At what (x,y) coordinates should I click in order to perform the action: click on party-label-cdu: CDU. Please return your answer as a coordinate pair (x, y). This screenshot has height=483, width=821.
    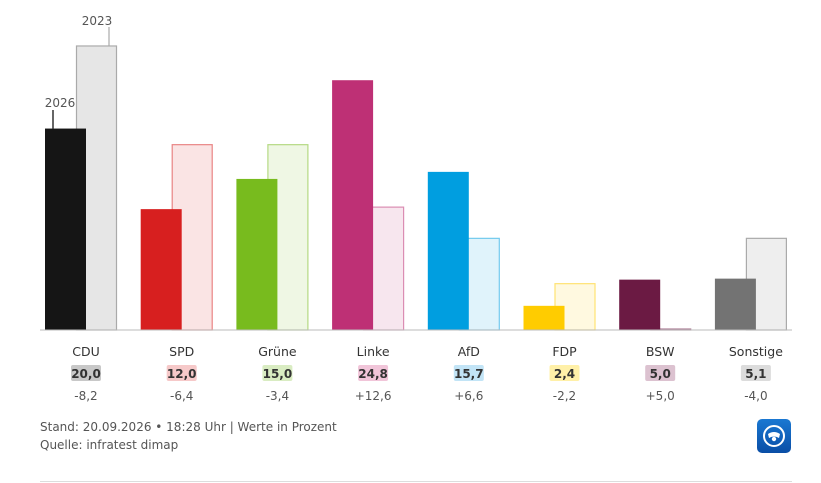
    Looking at the image, I should click on (86, 351).